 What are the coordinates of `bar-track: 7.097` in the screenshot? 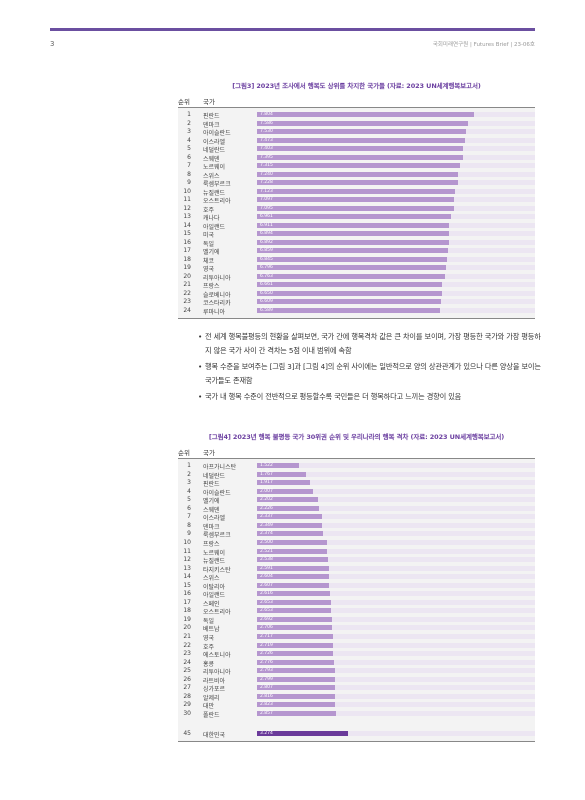 It's located at (396, 199).